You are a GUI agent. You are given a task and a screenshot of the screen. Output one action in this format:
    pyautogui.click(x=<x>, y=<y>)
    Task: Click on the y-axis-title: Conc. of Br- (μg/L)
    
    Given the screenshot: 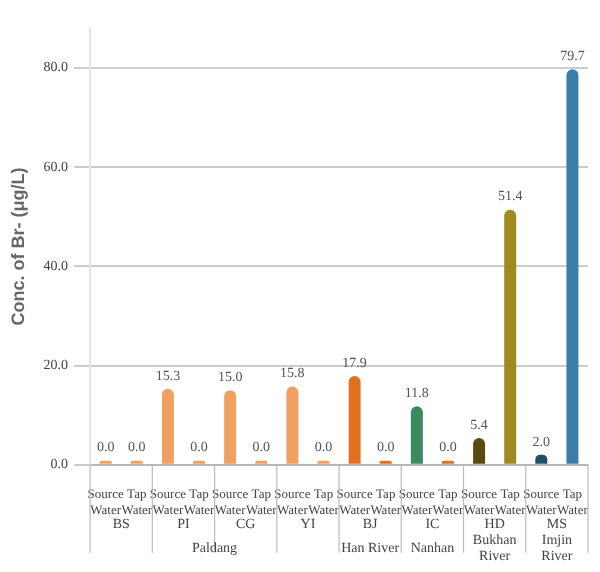 What is the action you would take?
    pyautogui.click(x=17, y=246)
    